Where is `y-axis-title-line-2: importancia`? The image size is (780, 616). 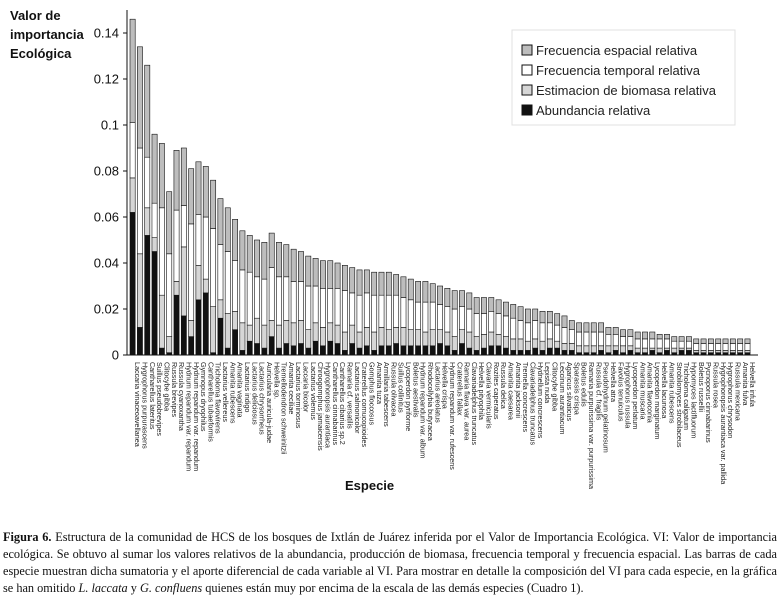 y-axis-title-line-2: importancia is located at coordinates (47, 34).